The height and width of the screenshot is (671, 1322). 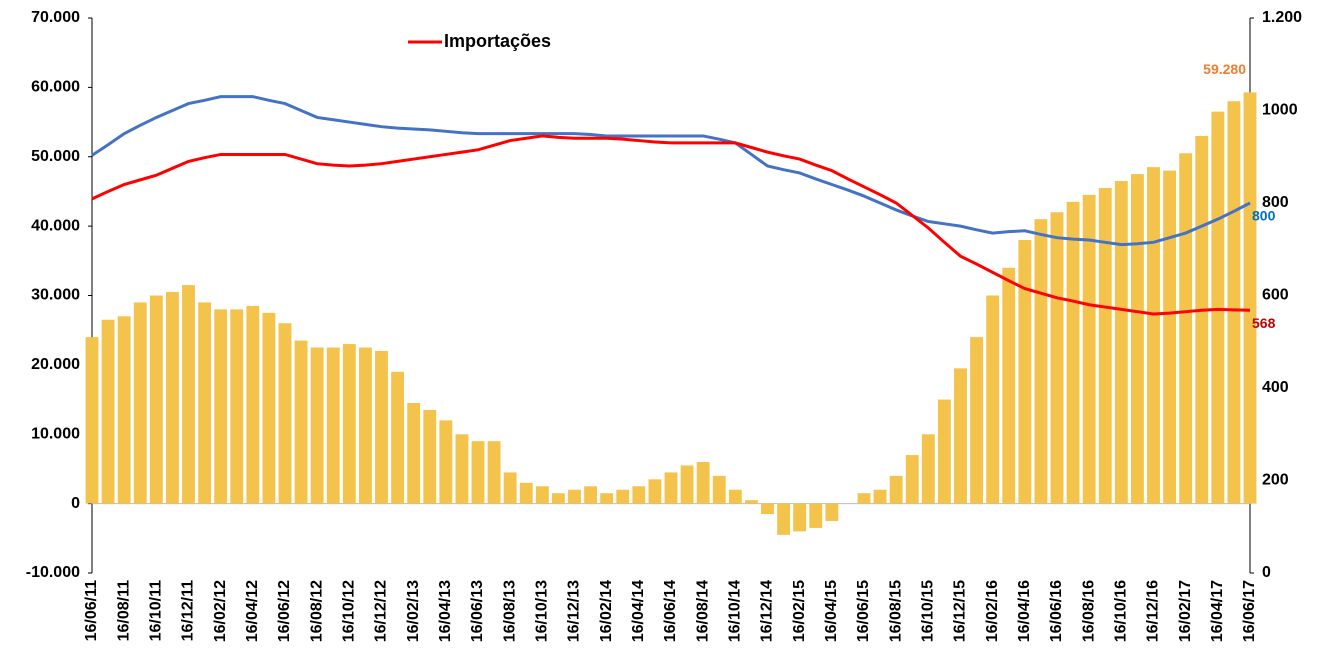 I want to click on x-tick-label: 16/12/12, so click(x=381, y=611).